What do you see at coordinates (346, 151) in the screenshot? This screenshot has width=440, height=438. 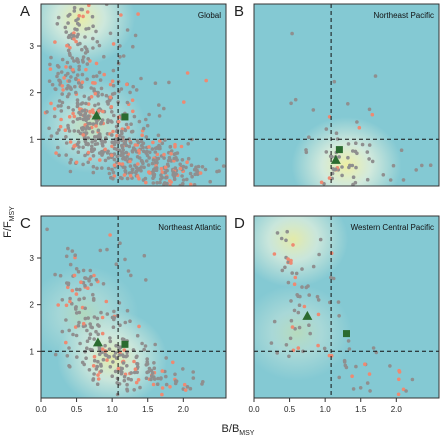 I see `panel-b-density-peak` at bounding box center [346, 151].